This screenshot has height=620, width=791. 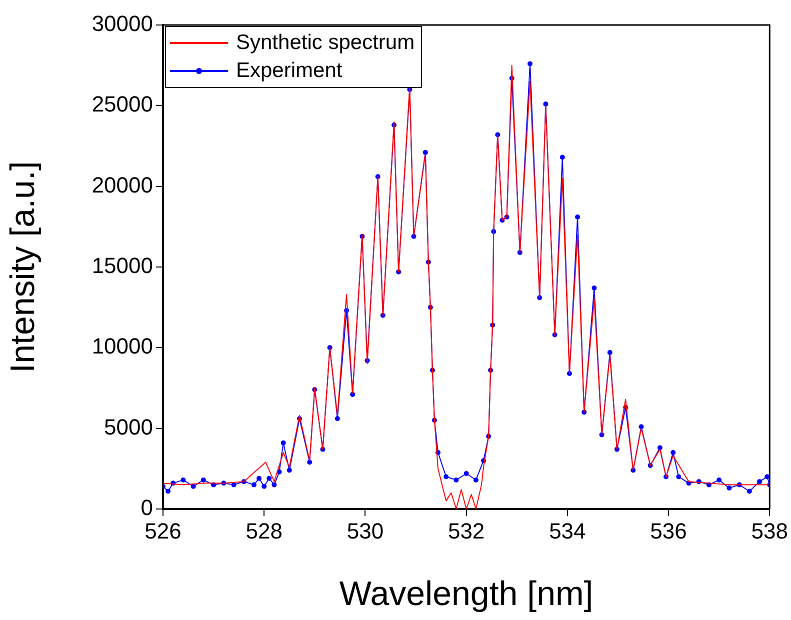 I want to click on y-tick-label: 10000, so click(x=122, y=346).